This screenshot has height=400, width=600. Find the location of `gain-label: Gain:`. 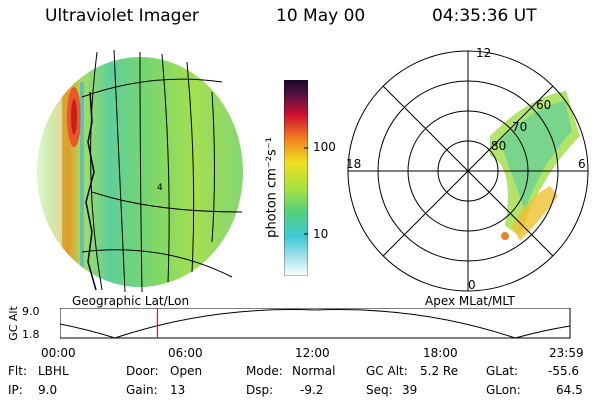

gain-label: Gain: is located at coordinates (142, 390).